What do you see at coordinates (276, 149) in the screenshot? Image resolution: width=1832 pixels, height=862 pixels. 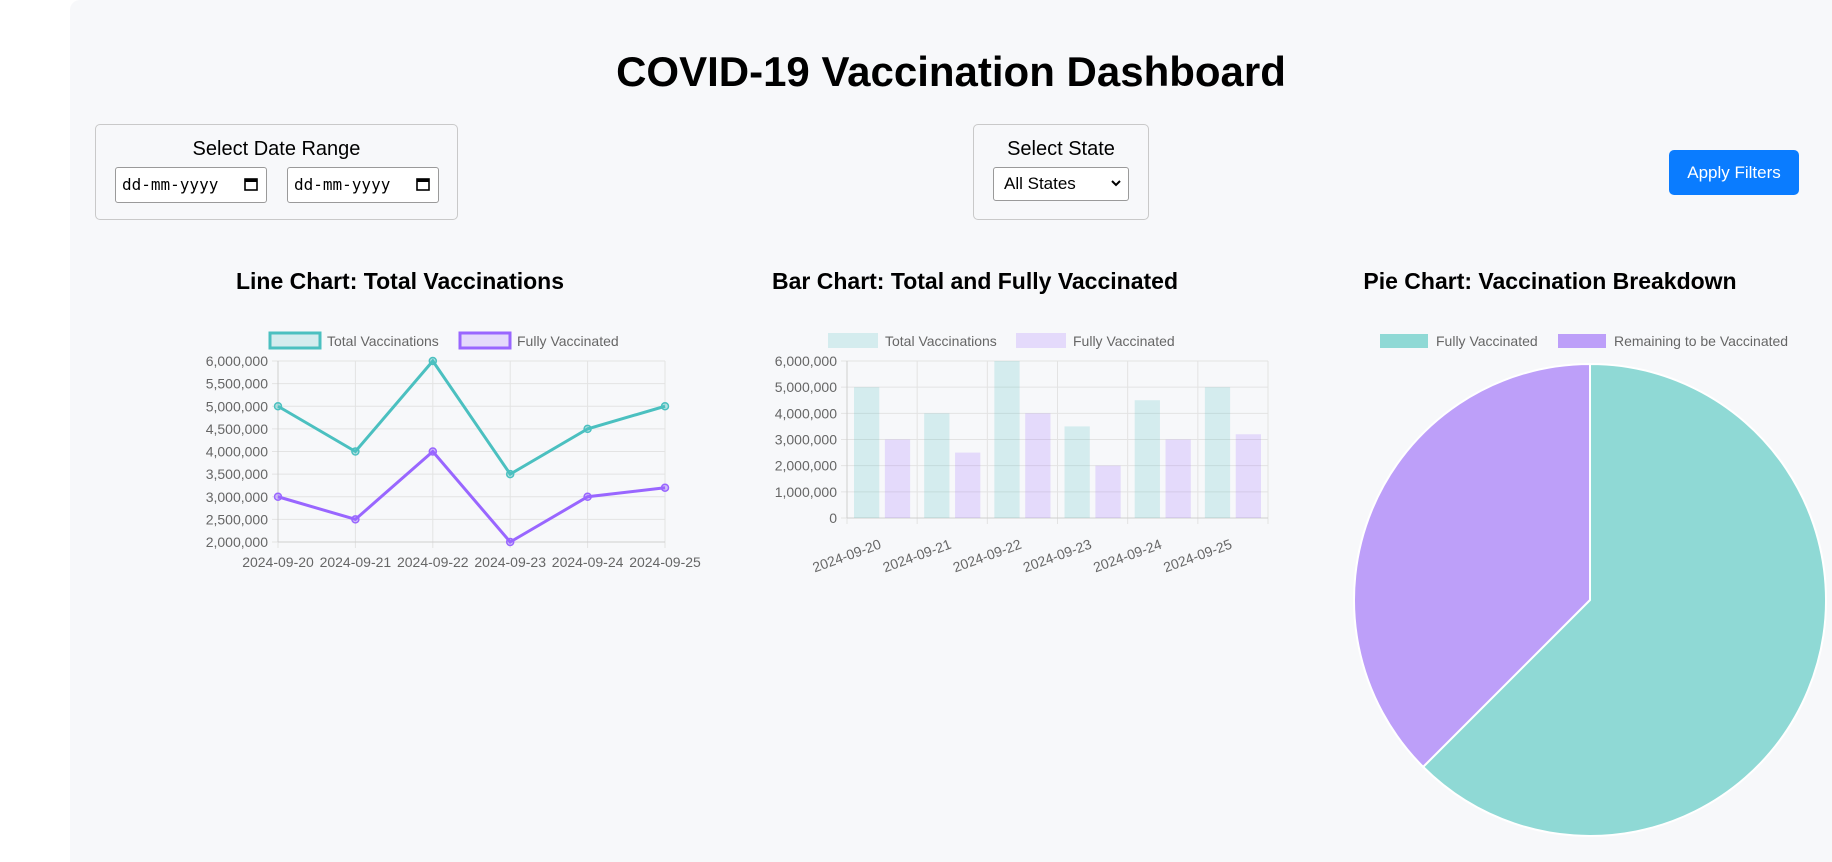 I see `date-range-label: Select Date Range` at bounding box center [276, 149].